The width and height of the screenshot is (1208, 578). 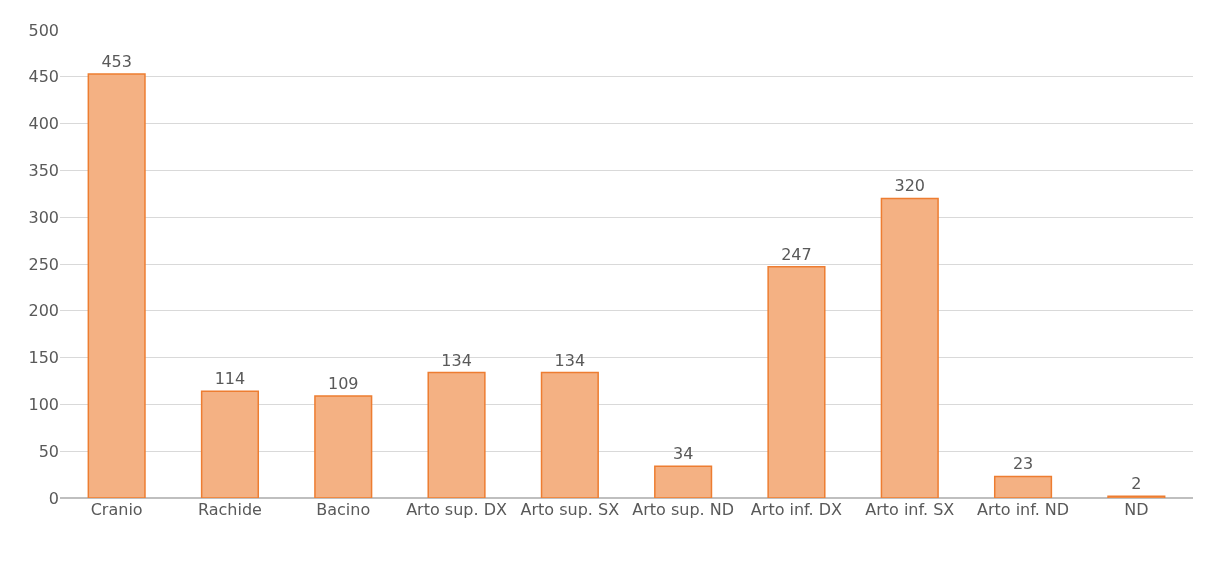 What do you see at coordinates (229, 509) in the screenshot?
I see `x-tick-label: Rachide` at bounding box center [229, 509].